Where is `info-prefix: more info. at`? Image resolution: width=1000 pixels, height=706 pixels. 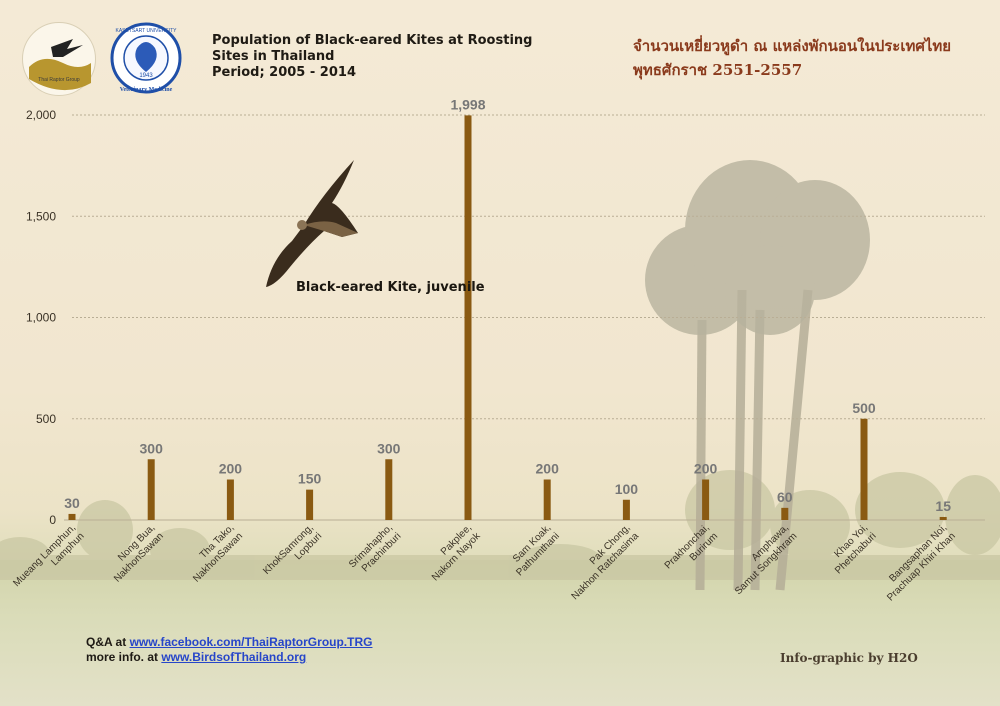 info-prefix: more info. at is located at coordinates (124, 657).